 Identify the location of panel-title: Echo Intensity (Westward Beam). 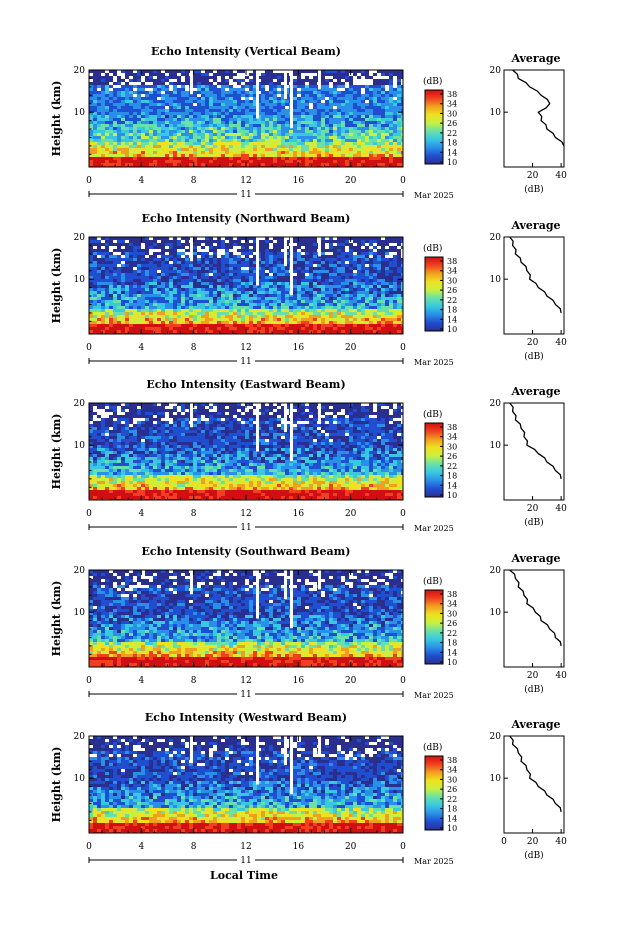
(246, 717).